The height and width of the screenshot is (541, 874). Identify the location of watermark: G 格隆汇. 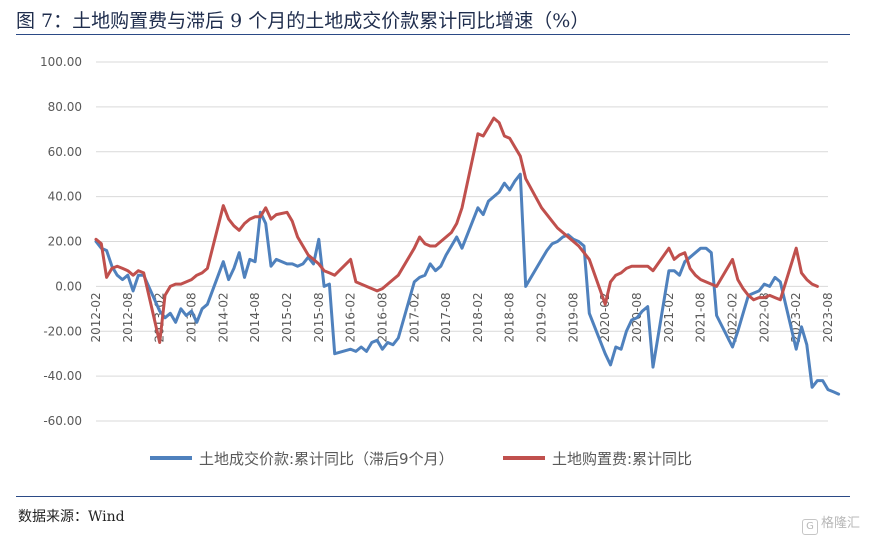
(830, 523).